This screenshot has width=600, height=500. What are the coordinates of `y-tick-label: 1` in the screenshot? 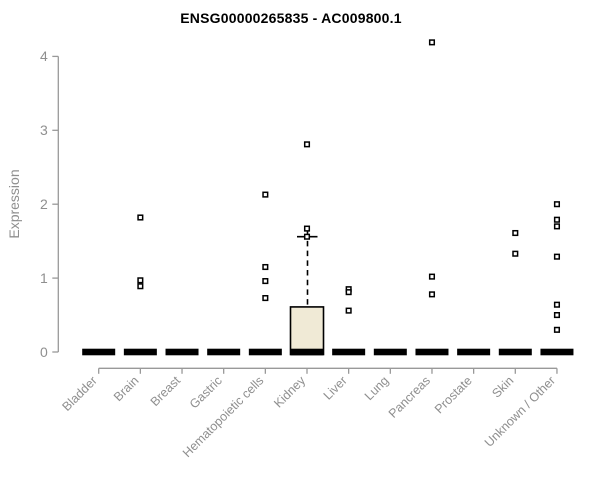 It's located at (44, 278).